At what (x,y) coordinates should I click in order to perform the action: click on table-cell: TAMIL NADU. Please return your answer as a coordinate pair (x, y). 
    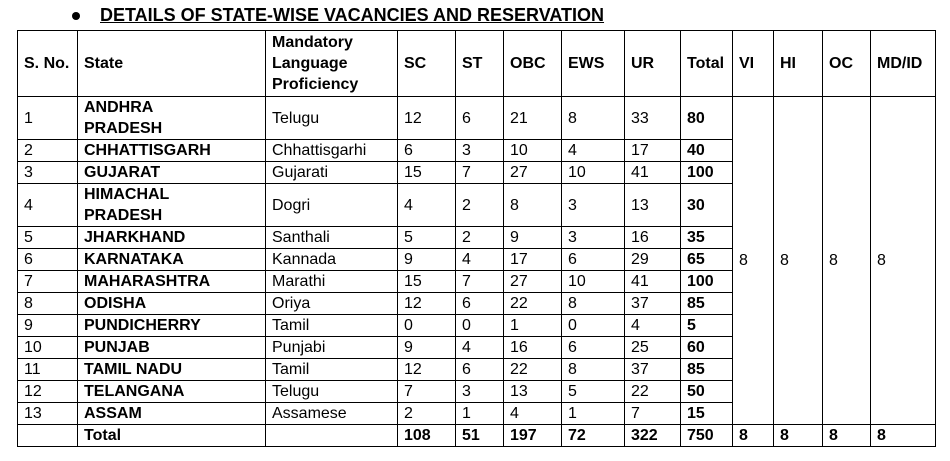
    Looking at the image, I should click on (171, 369).